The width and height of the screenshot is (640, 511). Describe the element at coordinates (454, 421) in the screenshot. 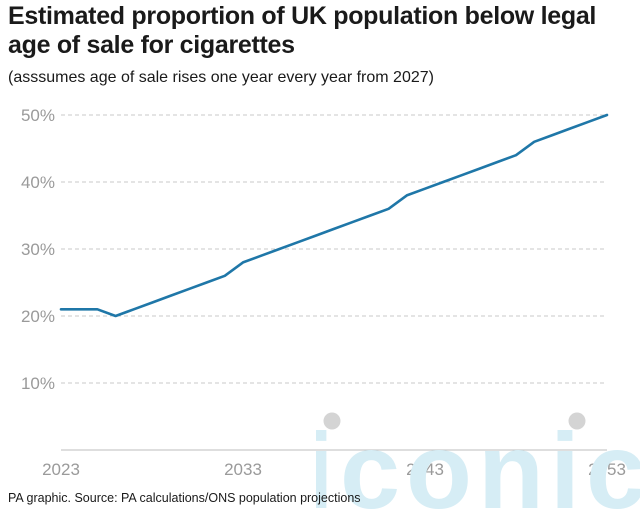

I see `watermark-dots` at that location.